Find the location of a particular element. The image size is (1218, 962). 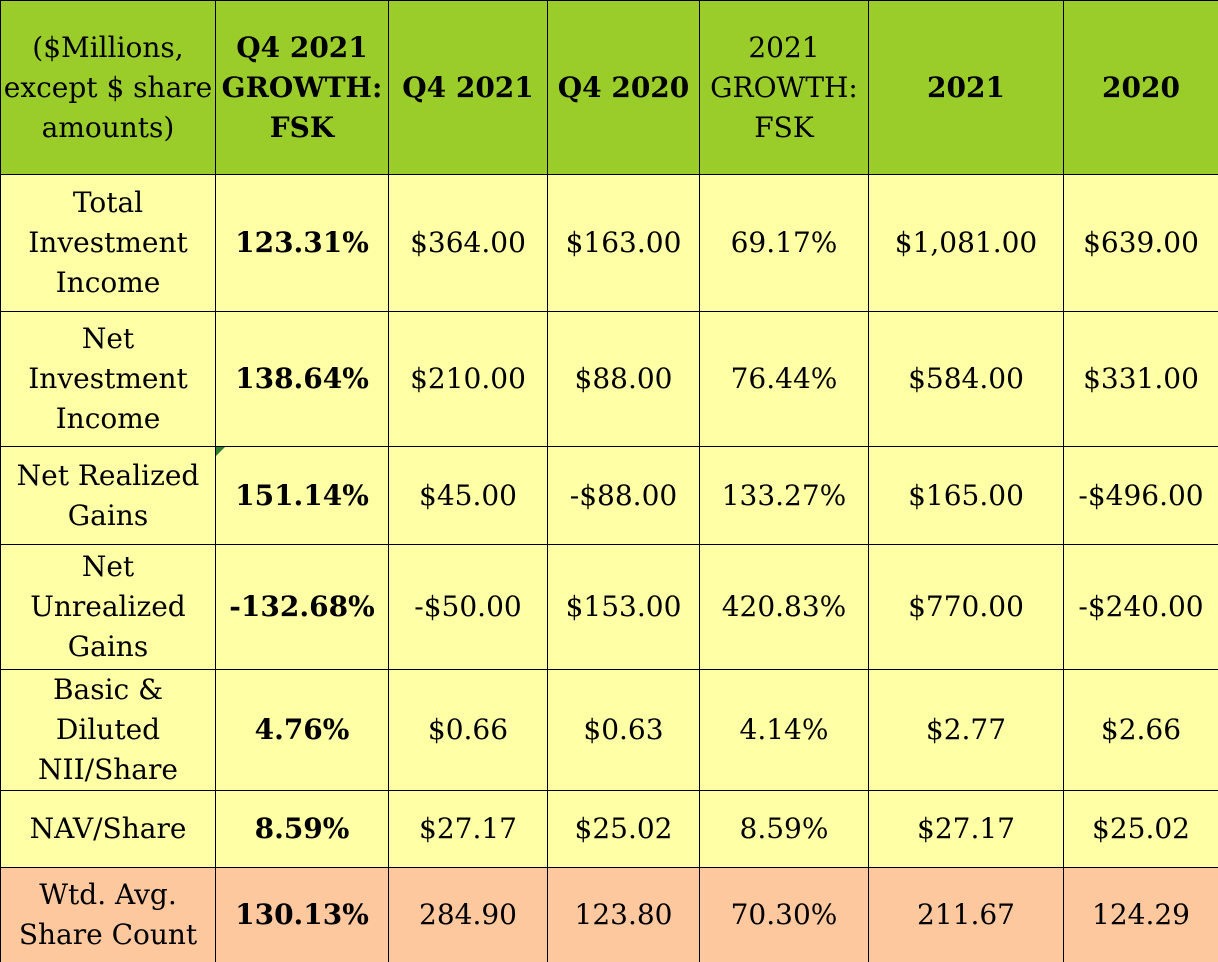

cell-2020: $331.00 is located at coordinates (1141, 379).